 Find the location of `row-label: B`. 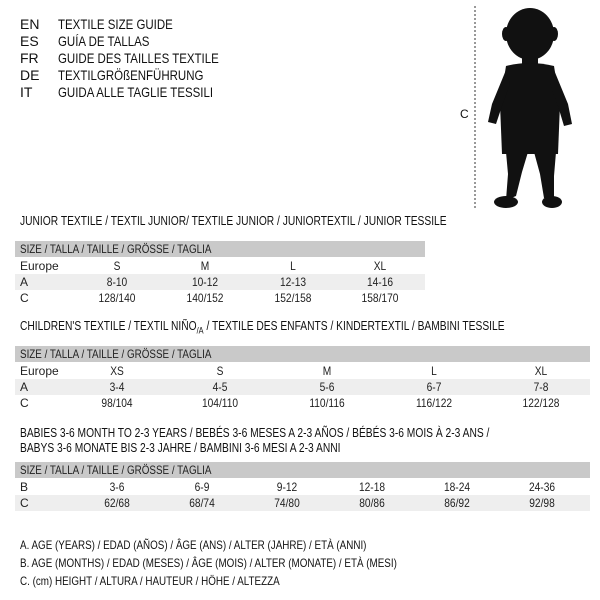

row-label: B is located at coordinates (24, 487).